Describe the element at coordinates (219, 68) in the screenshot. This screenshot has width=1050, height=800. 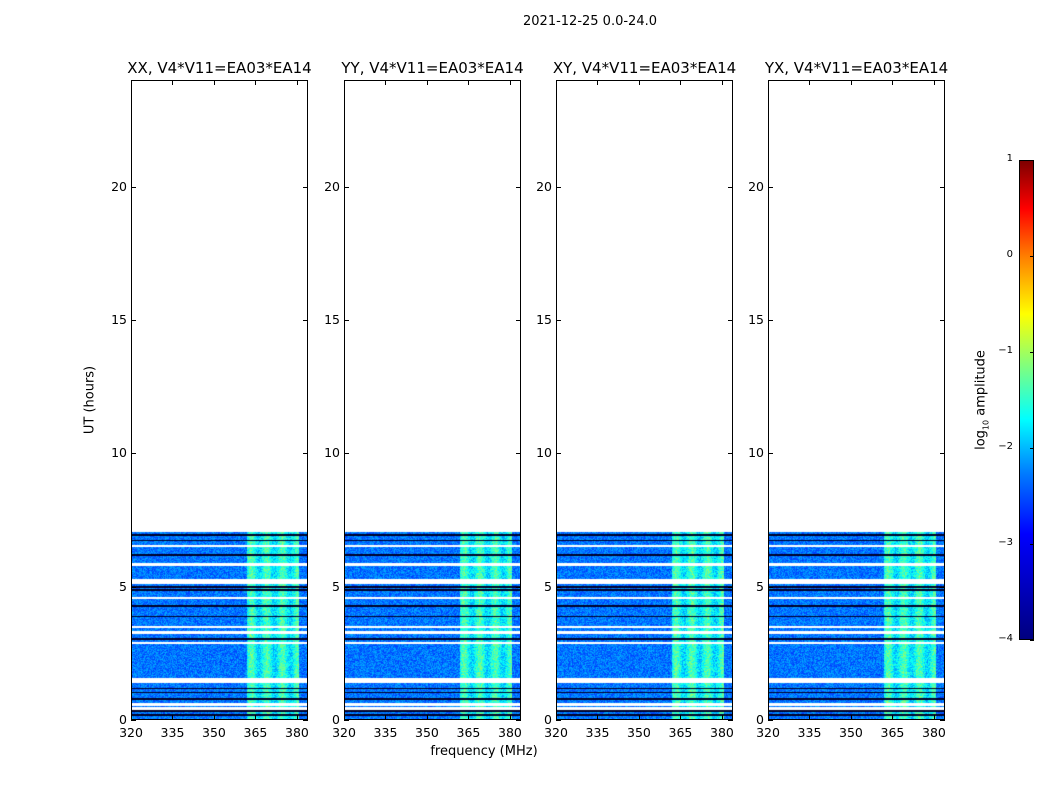
I see `panel-title: XX, V4*V11=EA03*EA14` at that location.